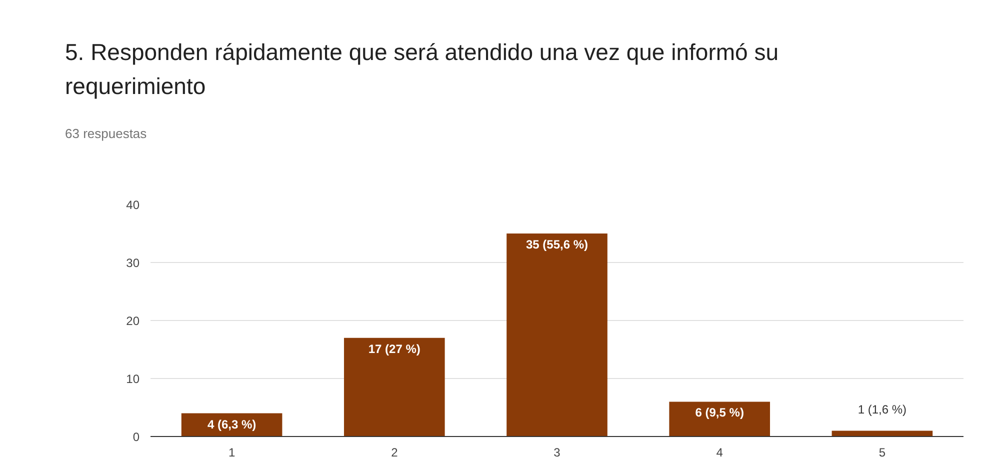  What do you see at coordinates (133, 321) in the screenshot?
I see `y-tick-label: 20` at bounding box center [133, 321].